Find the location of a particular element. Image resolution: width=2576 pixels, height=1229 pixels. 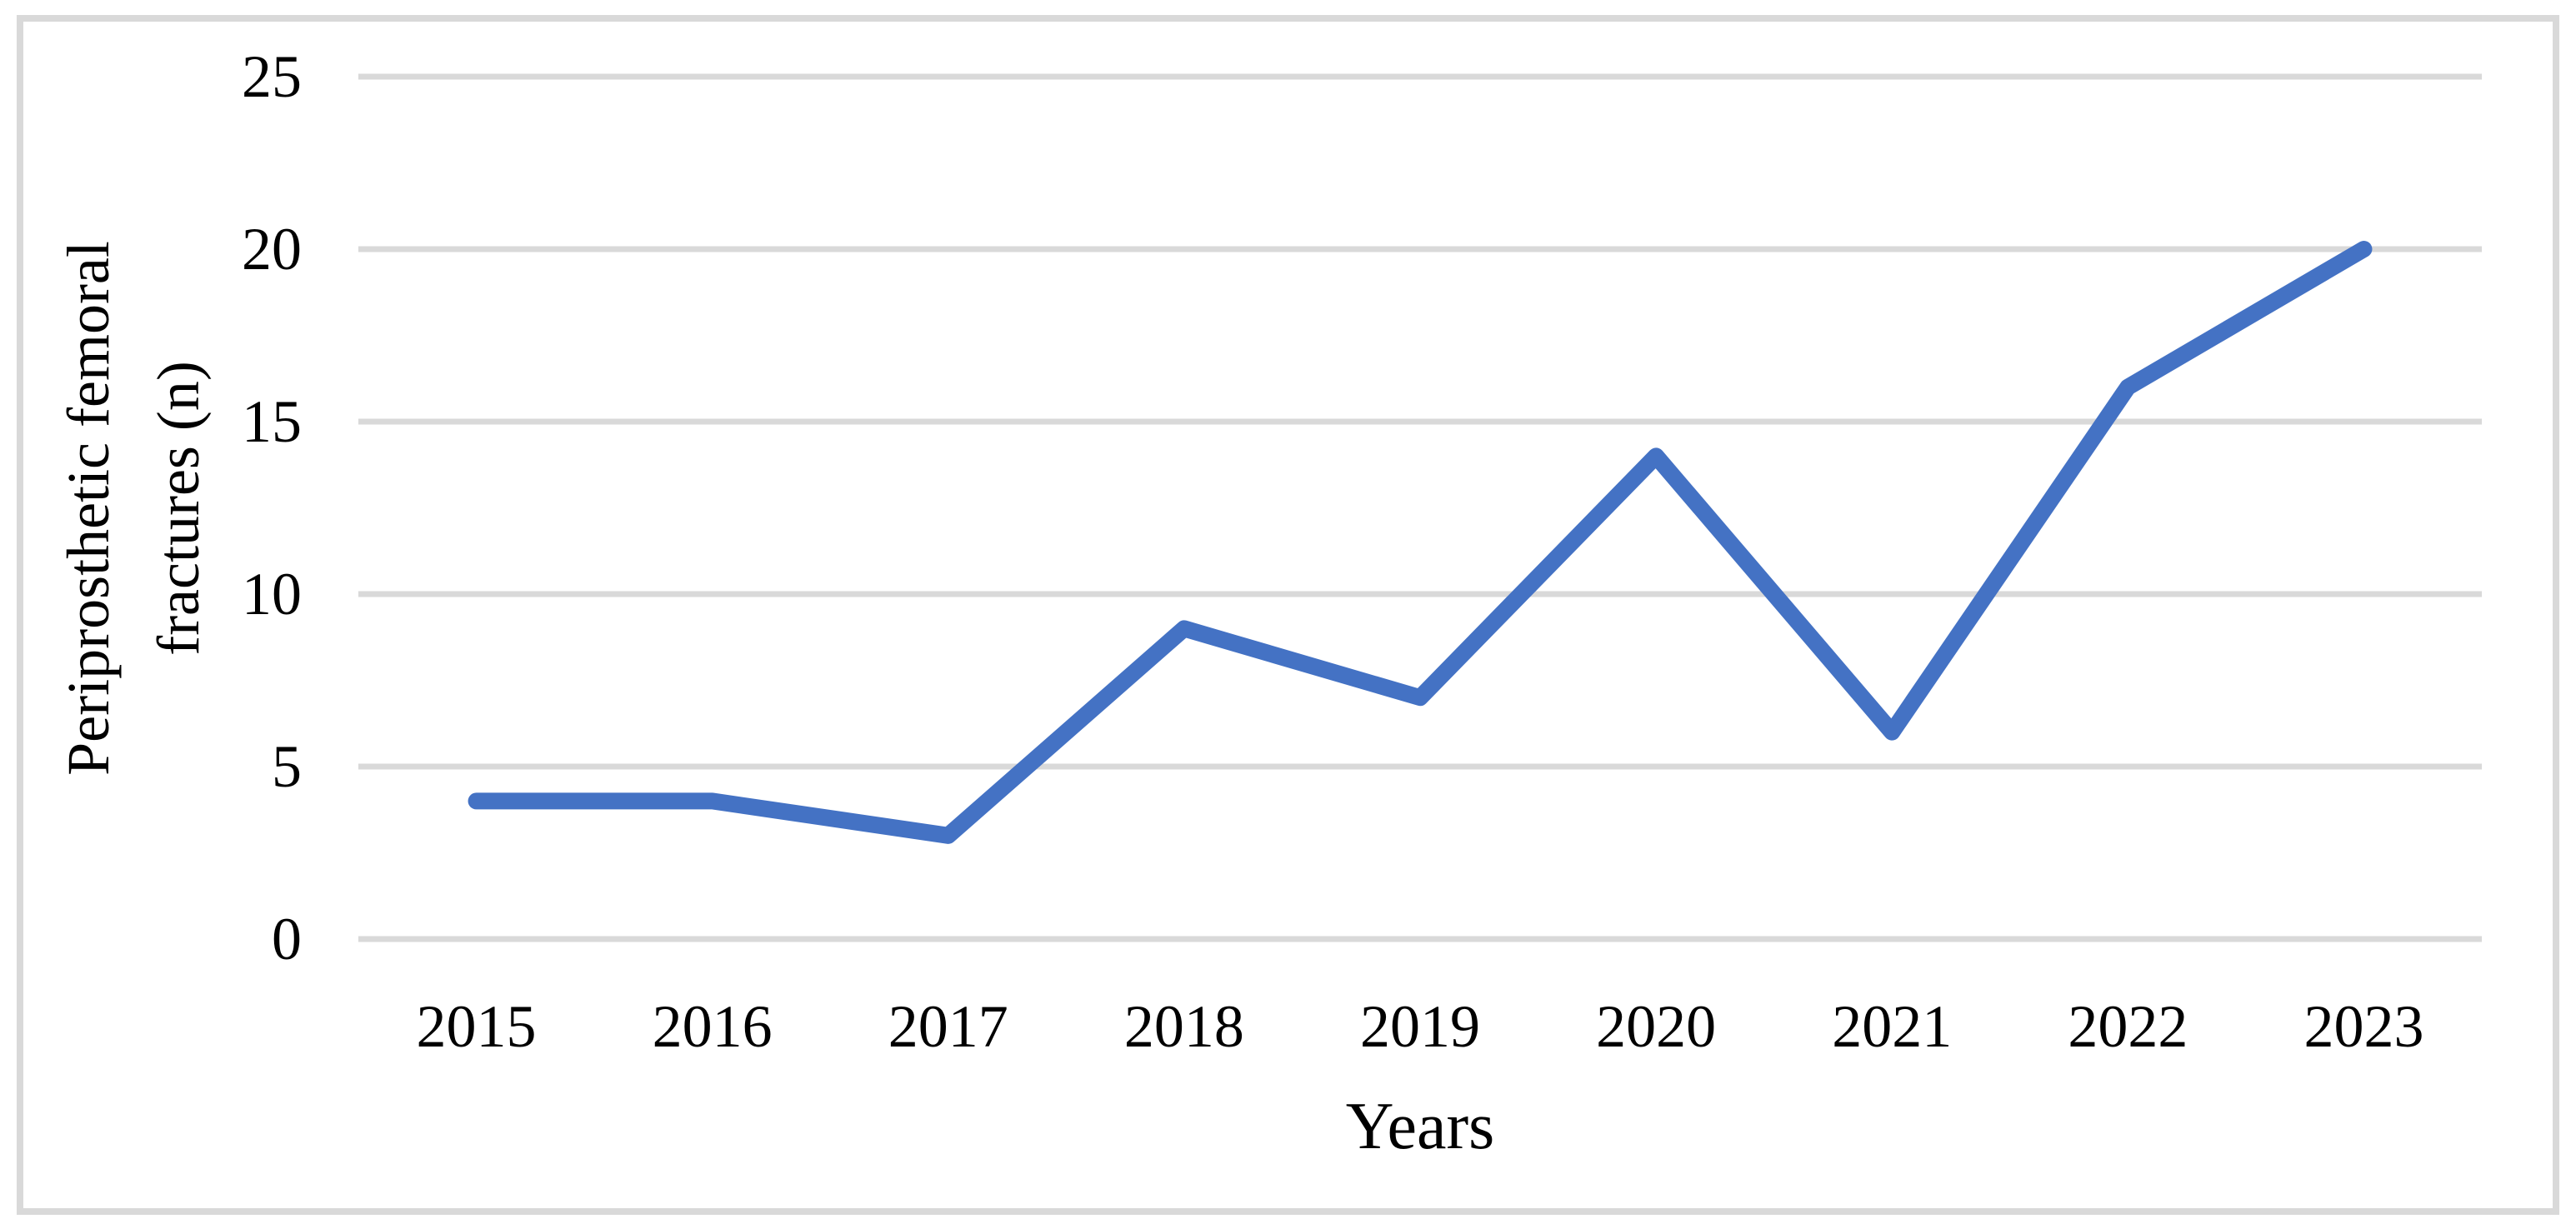

x-tick-label: 2017 is located at coordinates (948, 1026).